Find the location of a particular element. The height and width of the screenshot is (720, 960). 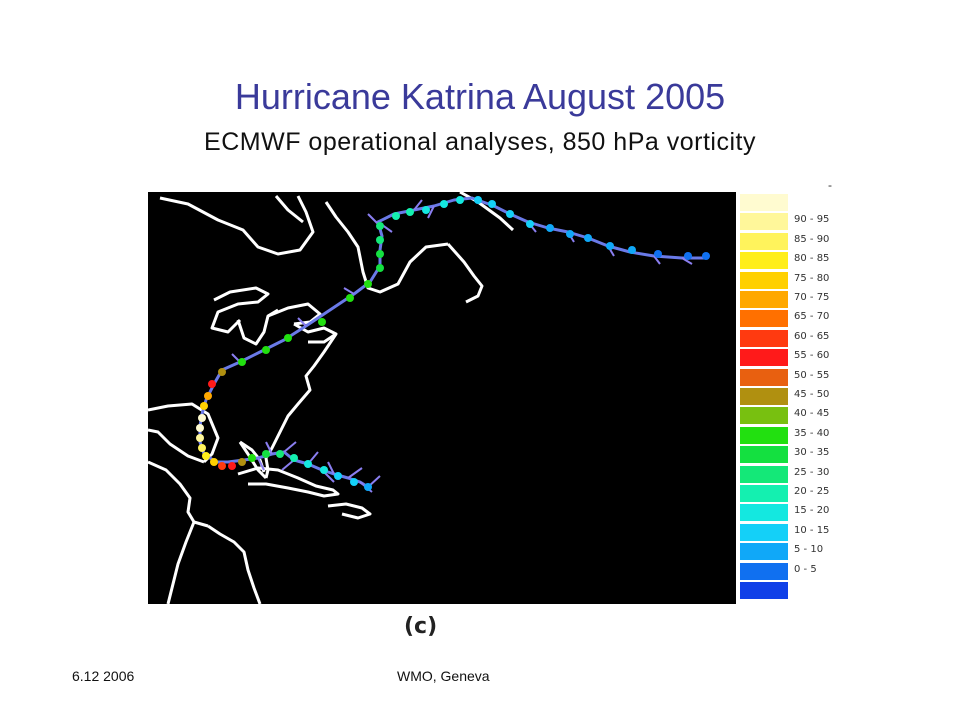

footer-organization: WMO, Geneva is located at coordinates (443, 676).